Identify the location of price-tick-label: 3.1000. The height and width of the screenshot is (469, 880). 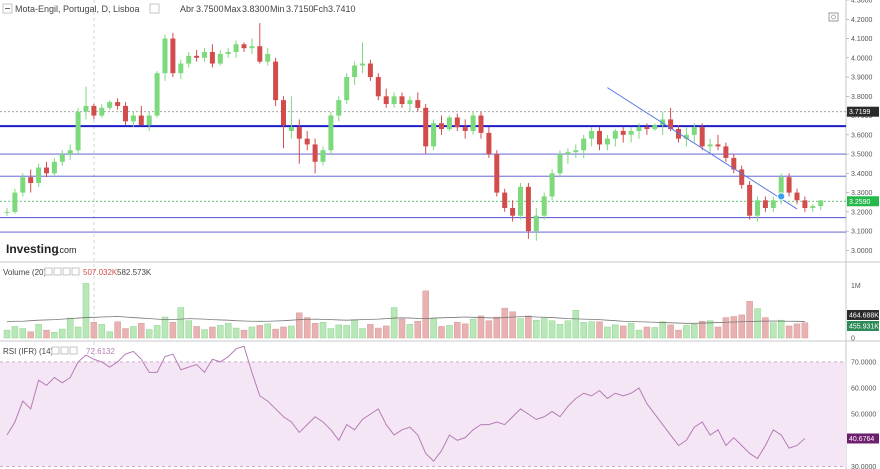
(862, 232).